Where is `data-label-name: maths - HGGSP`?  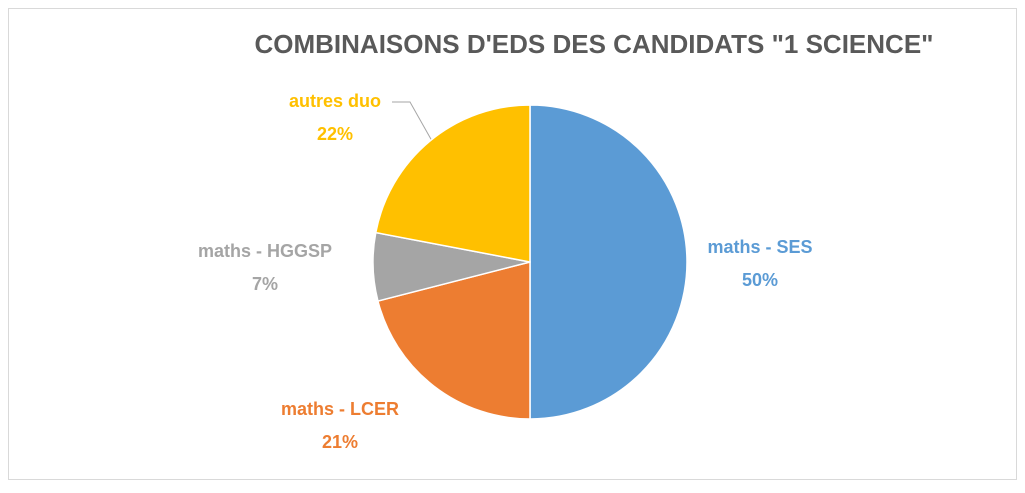 data-label-name: maths - HGGSP is located at coordinates (265, 251).